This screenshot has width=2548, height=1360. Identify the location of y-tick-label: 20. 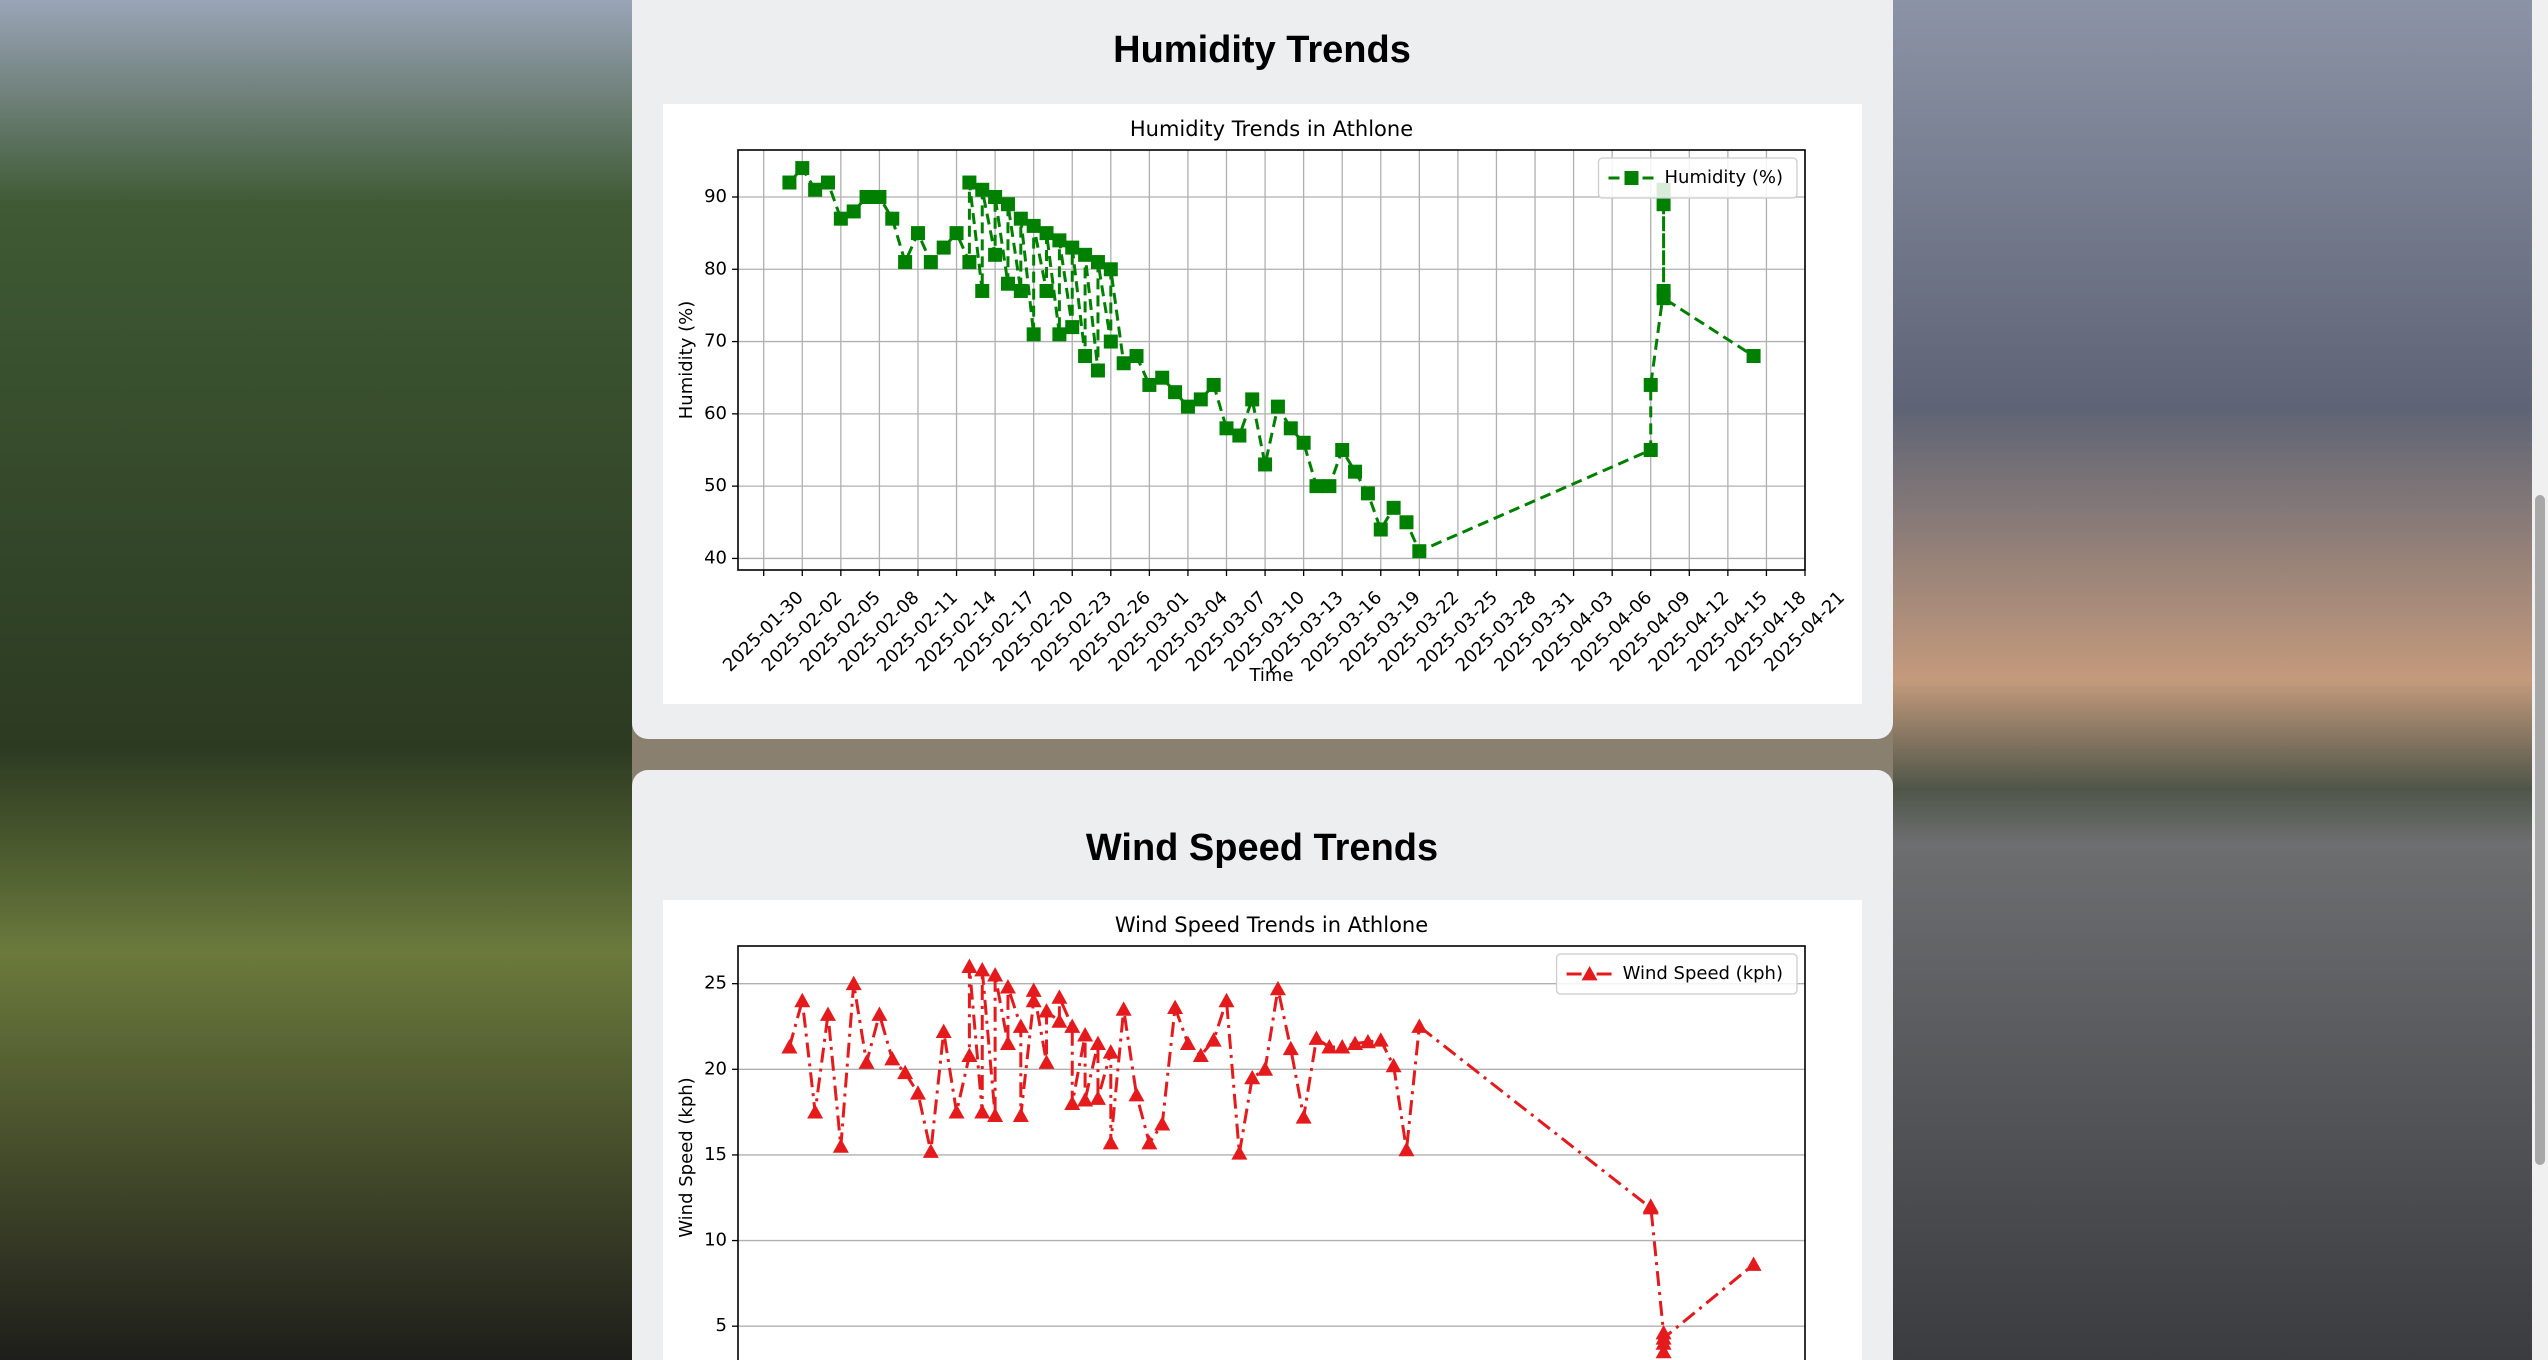
(715, 1068).